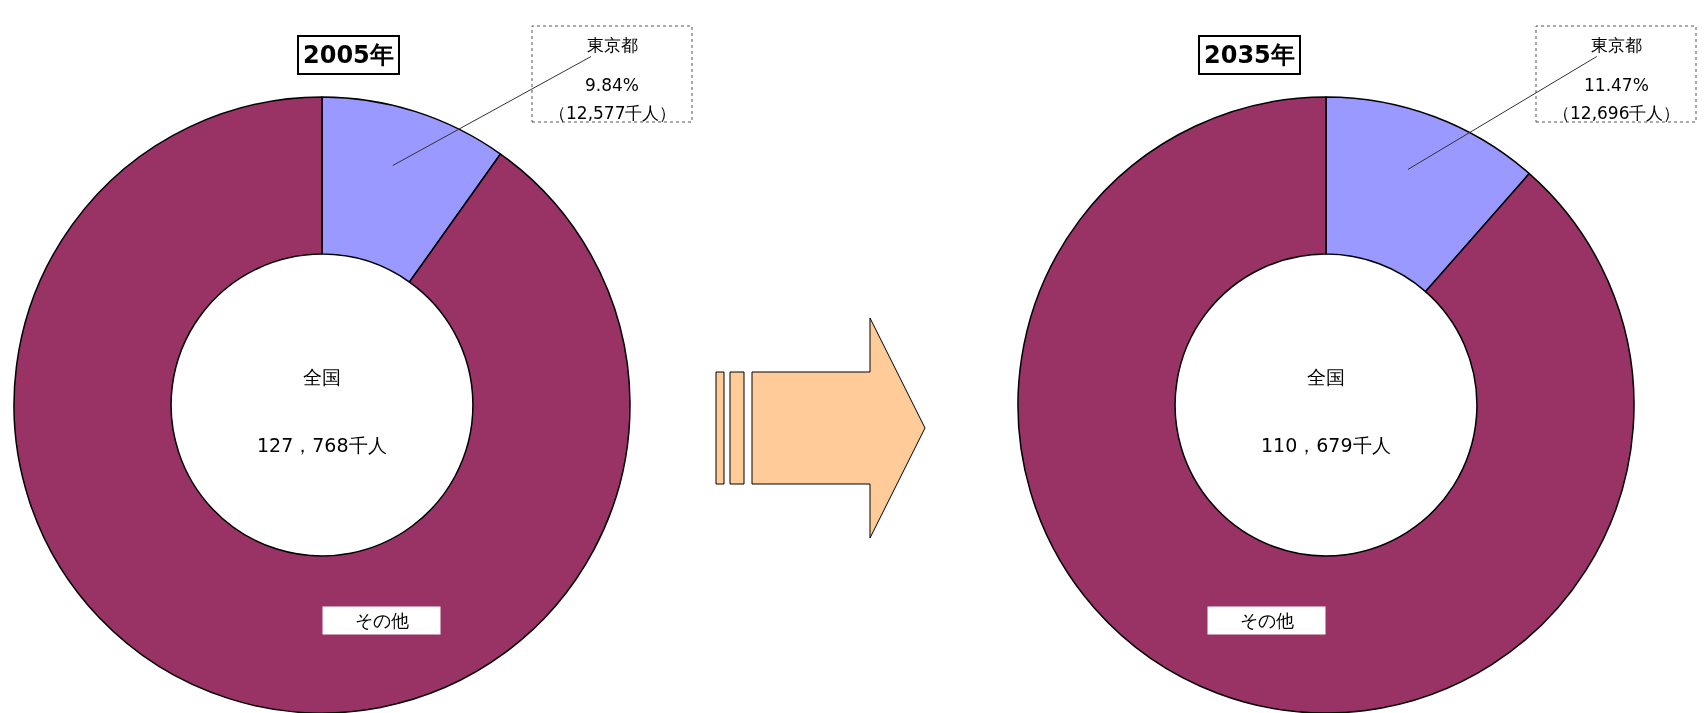  What do you see at coordinates (1616, 85) in the screenshot?
I see `data-label: 11.47%` at bounding box center [1616, 85].